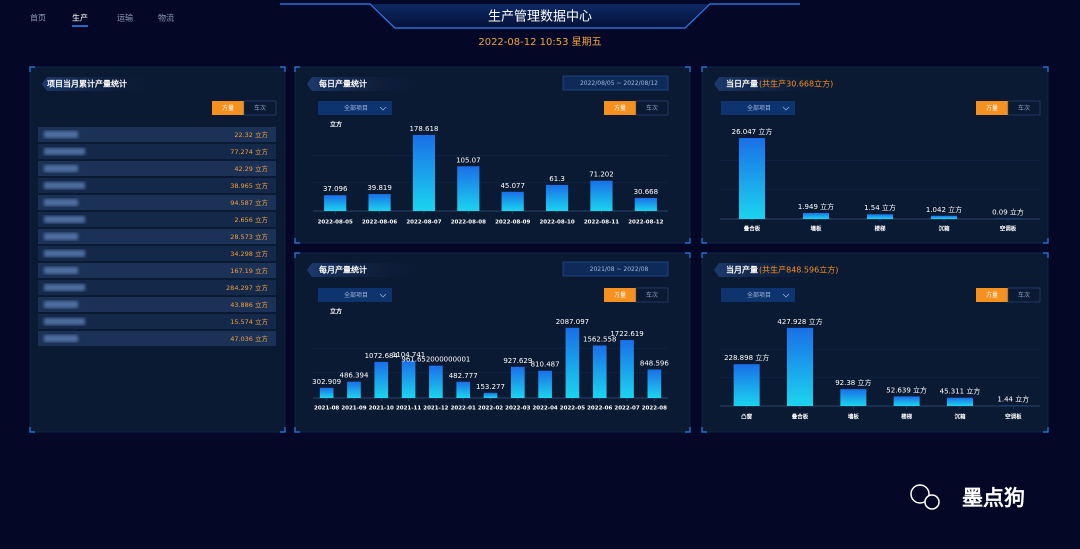  Describe the element at coordinates (326, 409) in the screenshot. I see `x-tick-label: 2021-08` at that location.